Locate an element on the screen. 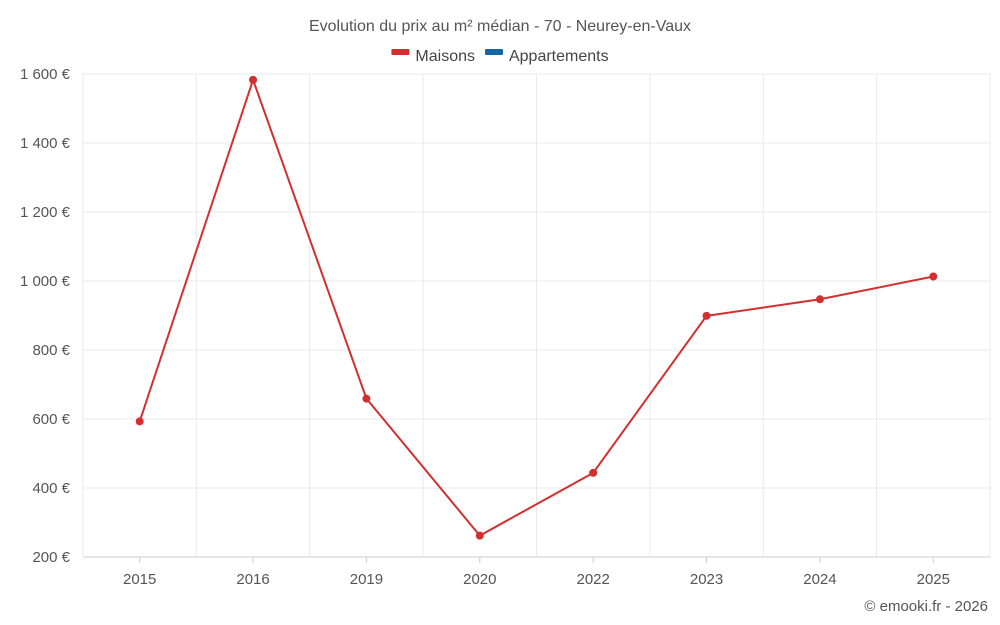 The height and width of the screenshot is (625, 1000). y-tick-label: 1 200 € is located at coordinates (45, 212).